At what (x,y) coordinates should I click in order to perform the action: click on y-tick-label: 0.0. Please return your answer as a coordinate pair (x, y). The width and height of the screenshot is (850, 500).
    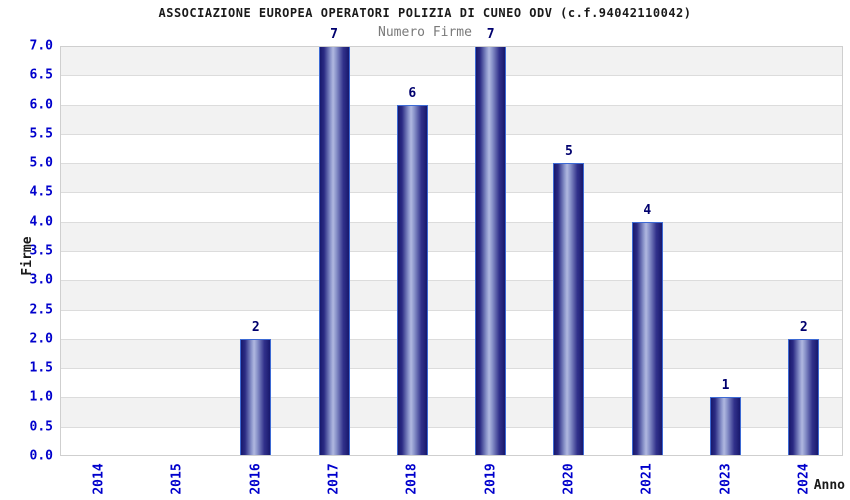
    Looking at the image, I should click on (41, 456).